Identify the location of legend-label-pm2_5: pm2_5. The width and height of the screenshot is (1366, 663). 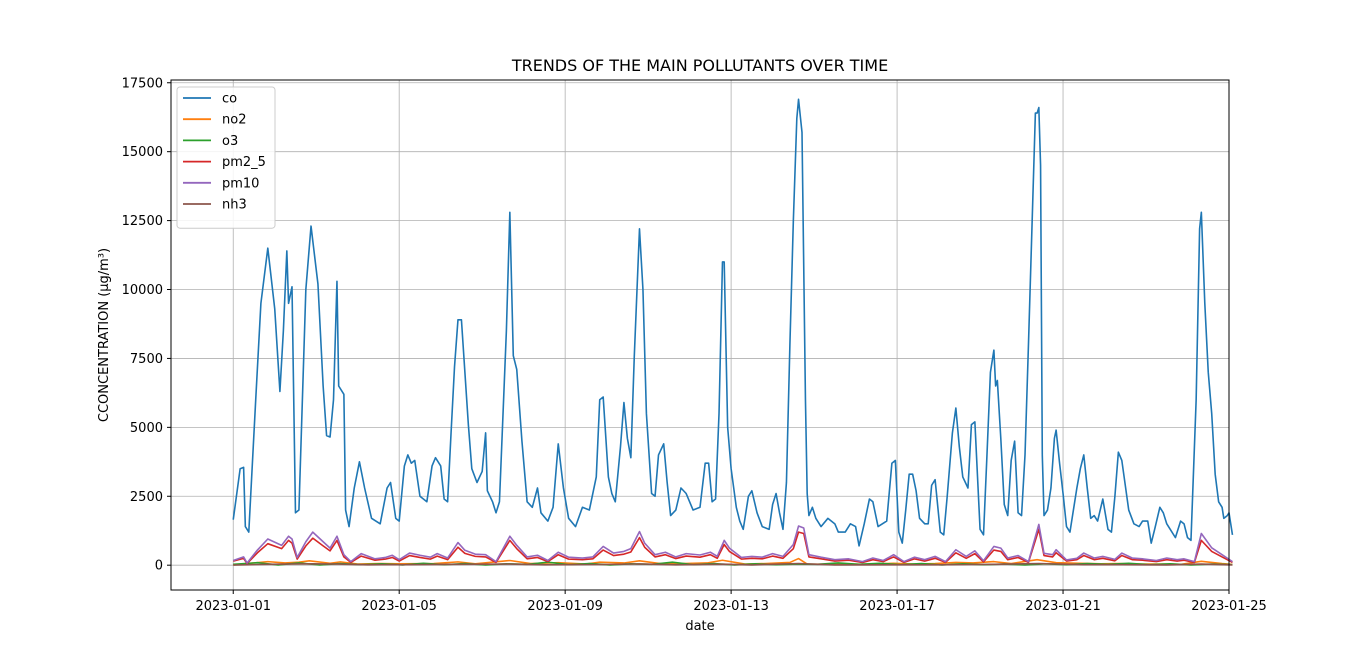
(244, 162).